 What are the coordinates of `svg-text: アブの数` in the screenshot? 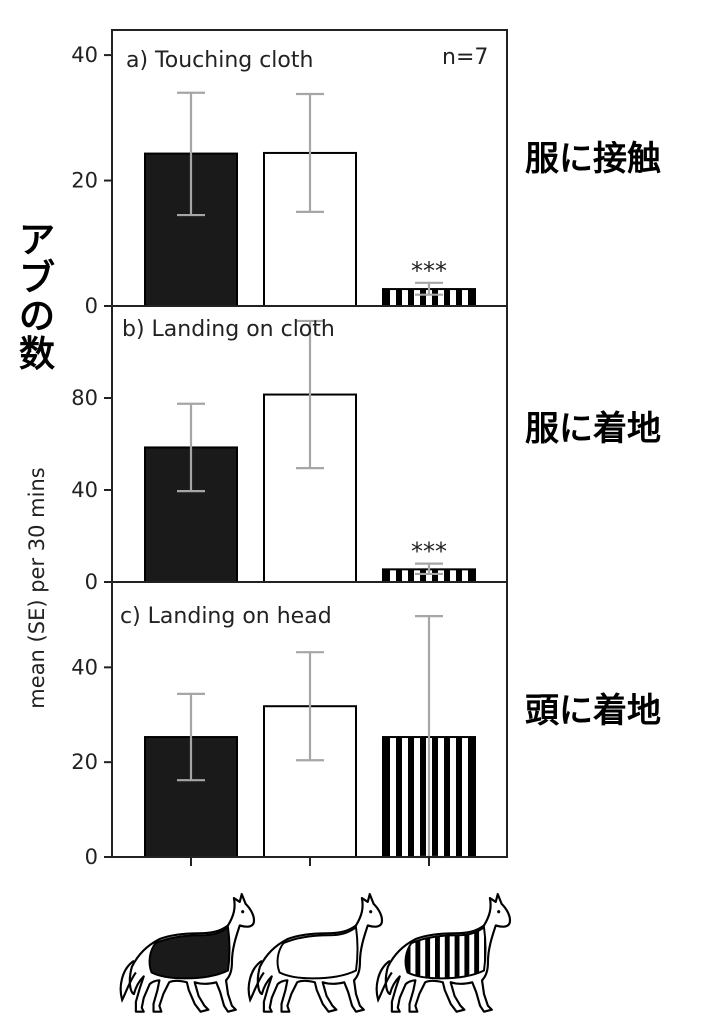 It's located at (37, 297).